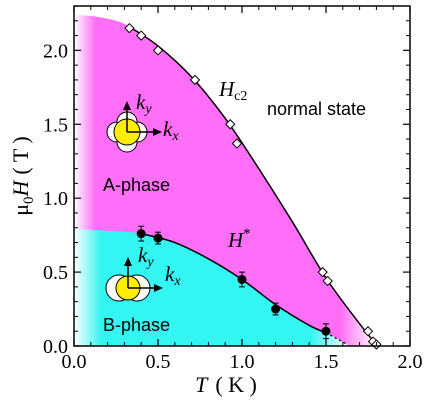 This screenshot has height=406, width=436. Describe the element at coordinates (146, 256) in the screenshot. I see `ky-label-b: ky` at that location.